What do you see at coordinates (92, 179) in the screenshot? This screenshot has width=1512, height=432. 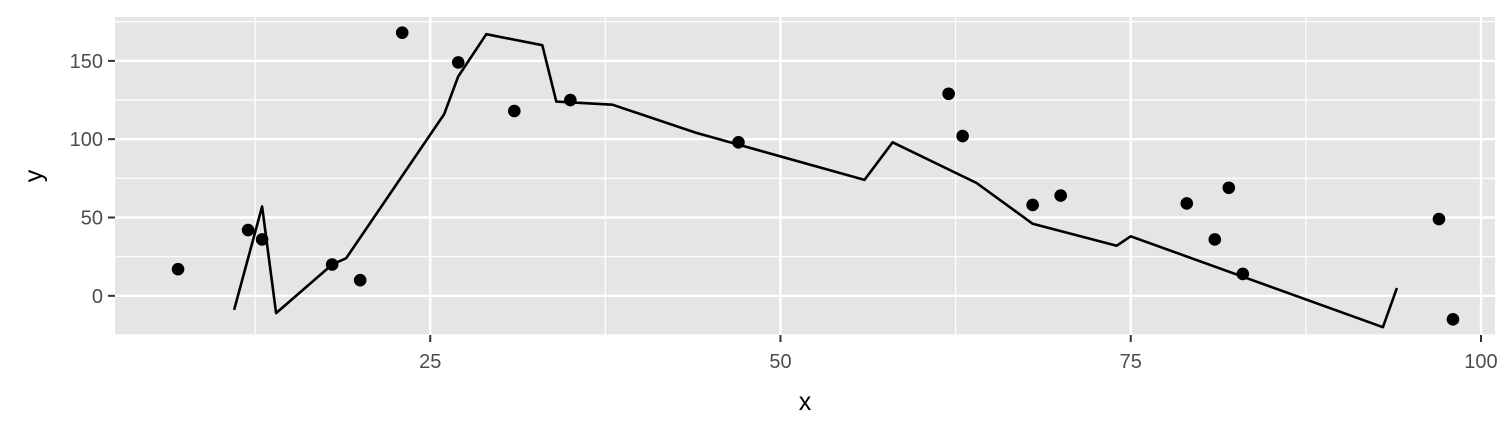 I see `y-axis-ticks: 0 50 100 150` at bounding box center [92, 179].